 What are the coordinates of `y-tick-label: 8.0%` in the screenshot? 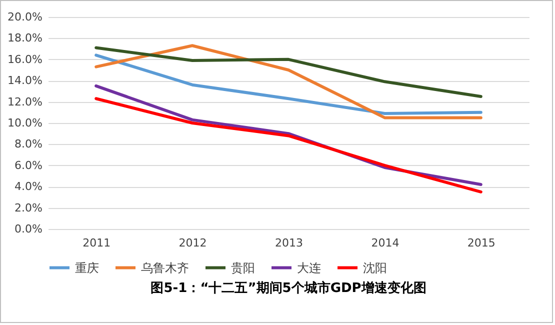 It's located at (28, 144).